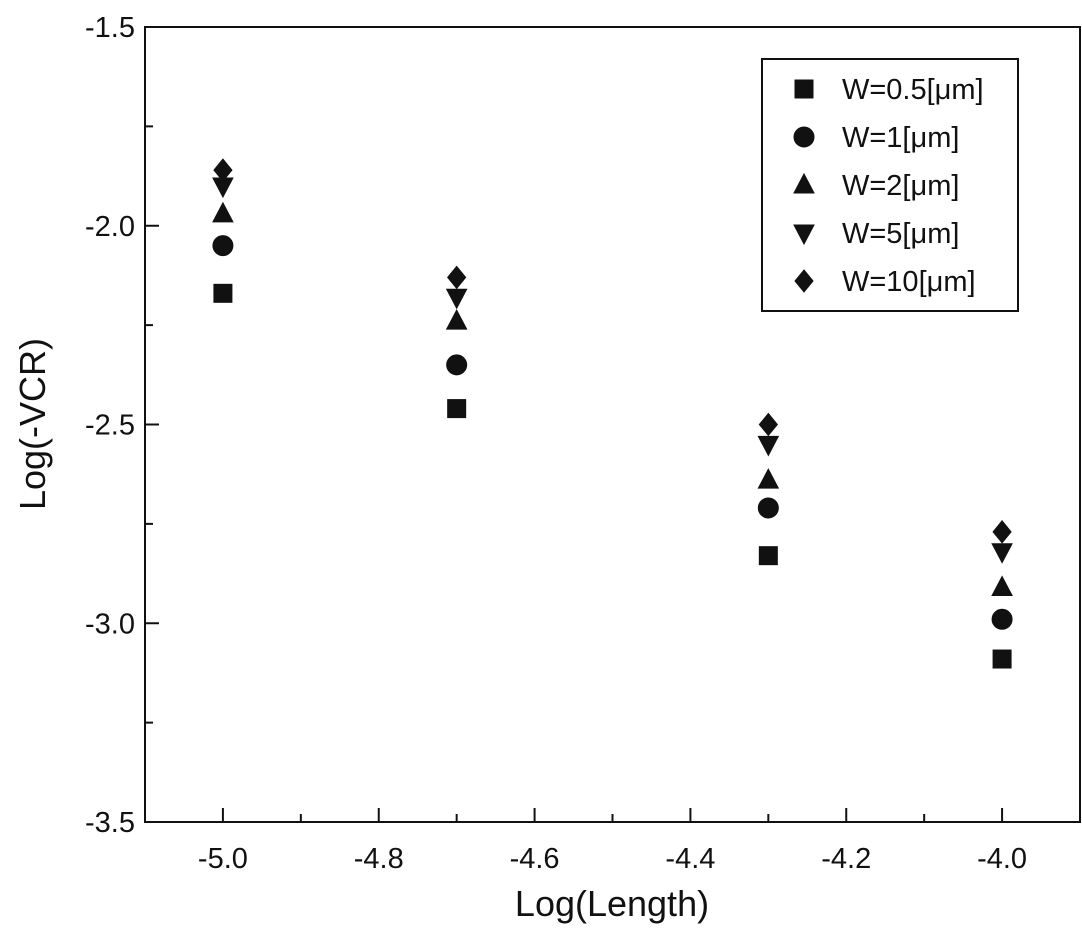 This screenshot has height=942, width=1082. Describe the element at coordinates (804, 183) in the screenshot. I see `marker-legend-triangle-up` at that location.